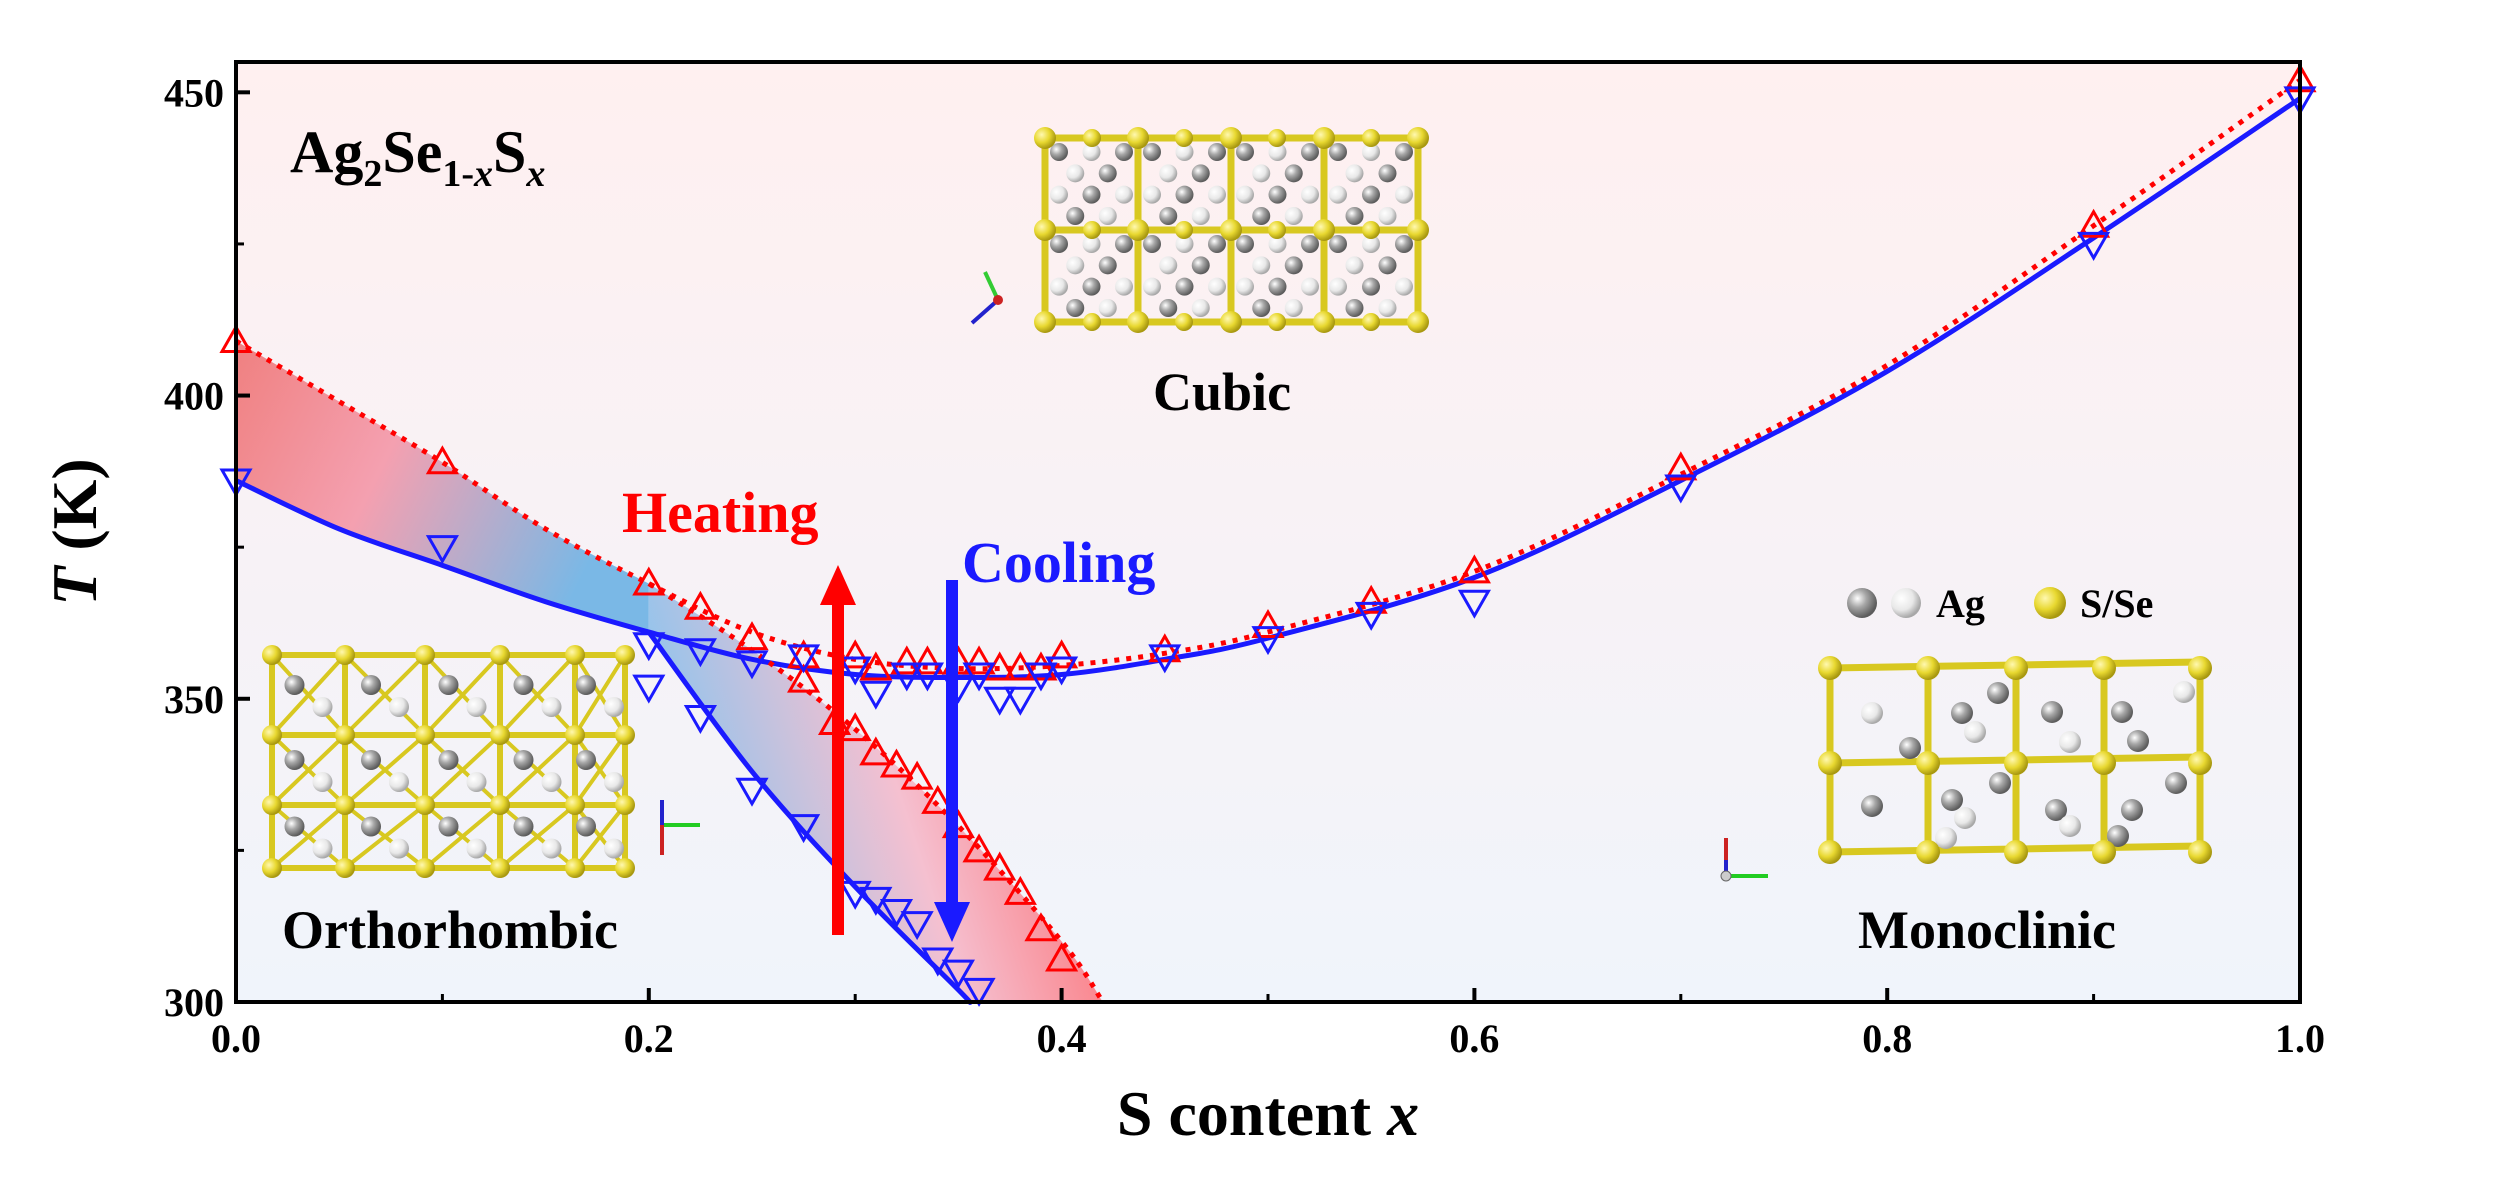 The image size is (2500, 1189). Describe the element at coordinates (680, 827) in the screenshot. I see `axes-triad-ortho` at that location.